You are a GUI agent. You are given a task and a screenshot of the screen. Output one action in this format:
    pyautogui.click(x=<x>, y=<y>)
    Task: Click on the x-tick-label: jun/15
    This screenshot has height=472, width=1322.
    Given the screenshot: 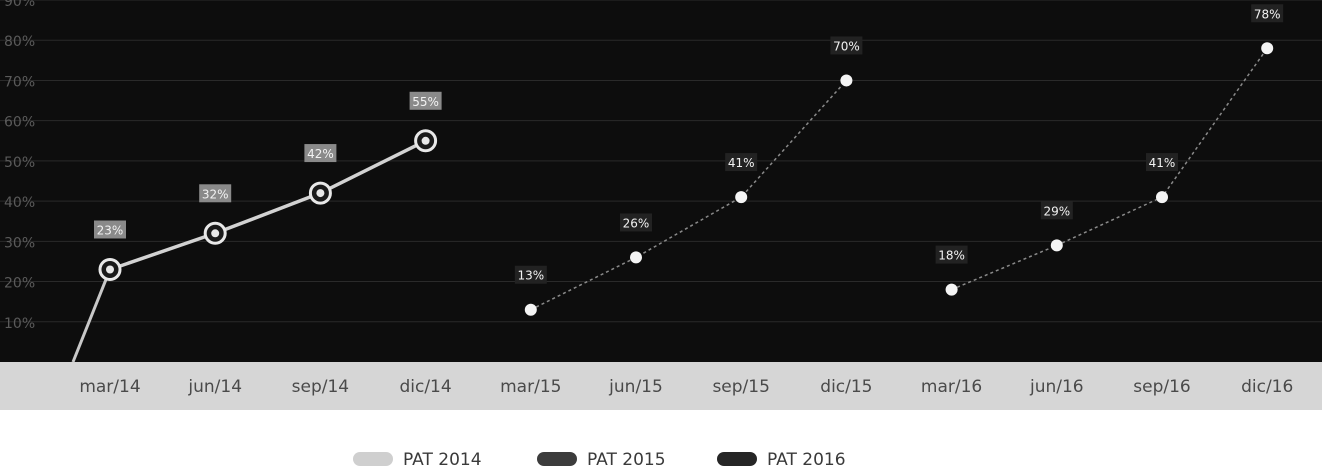 What is the action you would take?
    pyautogui.click(x=635, y=387)
    